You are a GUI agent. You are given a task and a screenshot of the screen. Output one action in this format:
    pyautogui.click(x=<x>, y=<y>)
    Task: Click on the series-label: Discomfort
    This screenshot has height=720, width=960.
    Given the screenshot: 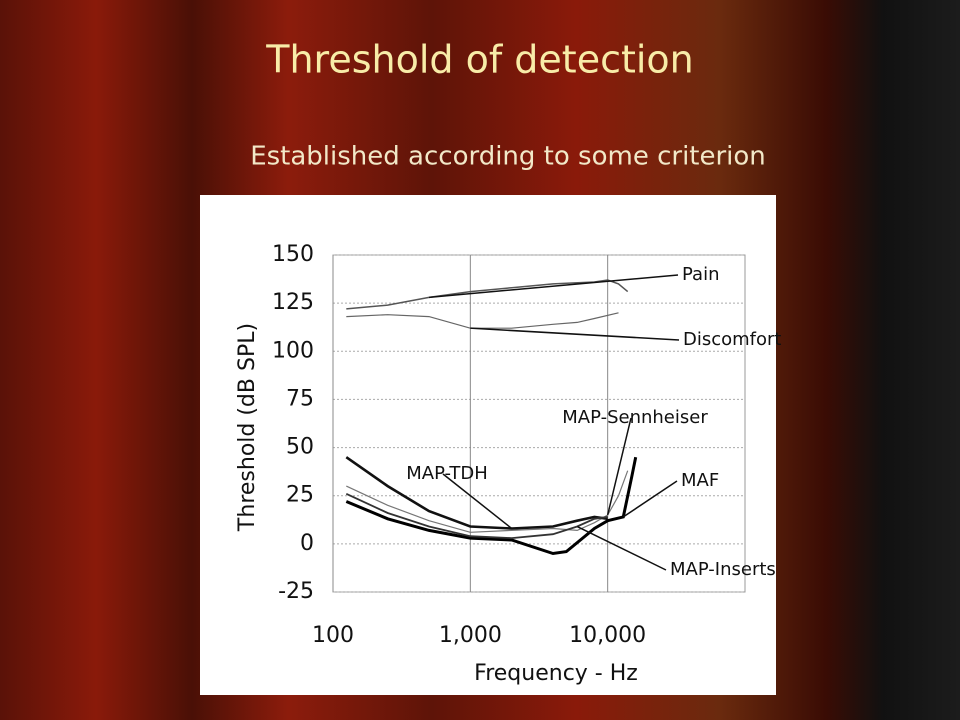 What is the action you would take?
    pyautogui.click(x=732, y=339)
    